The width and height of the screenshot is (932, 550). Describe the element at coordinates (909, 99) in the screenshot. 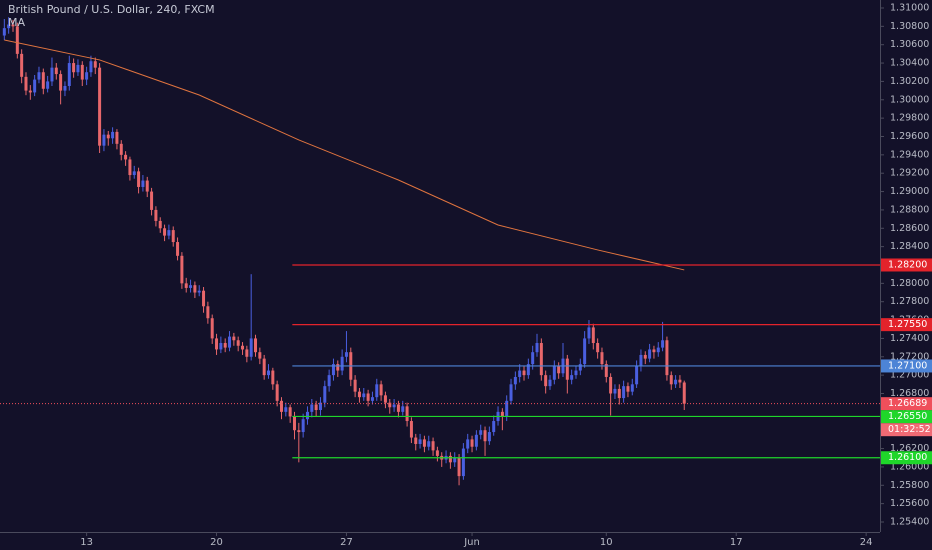

I see `y-tick-label: 1.30000` at that location.